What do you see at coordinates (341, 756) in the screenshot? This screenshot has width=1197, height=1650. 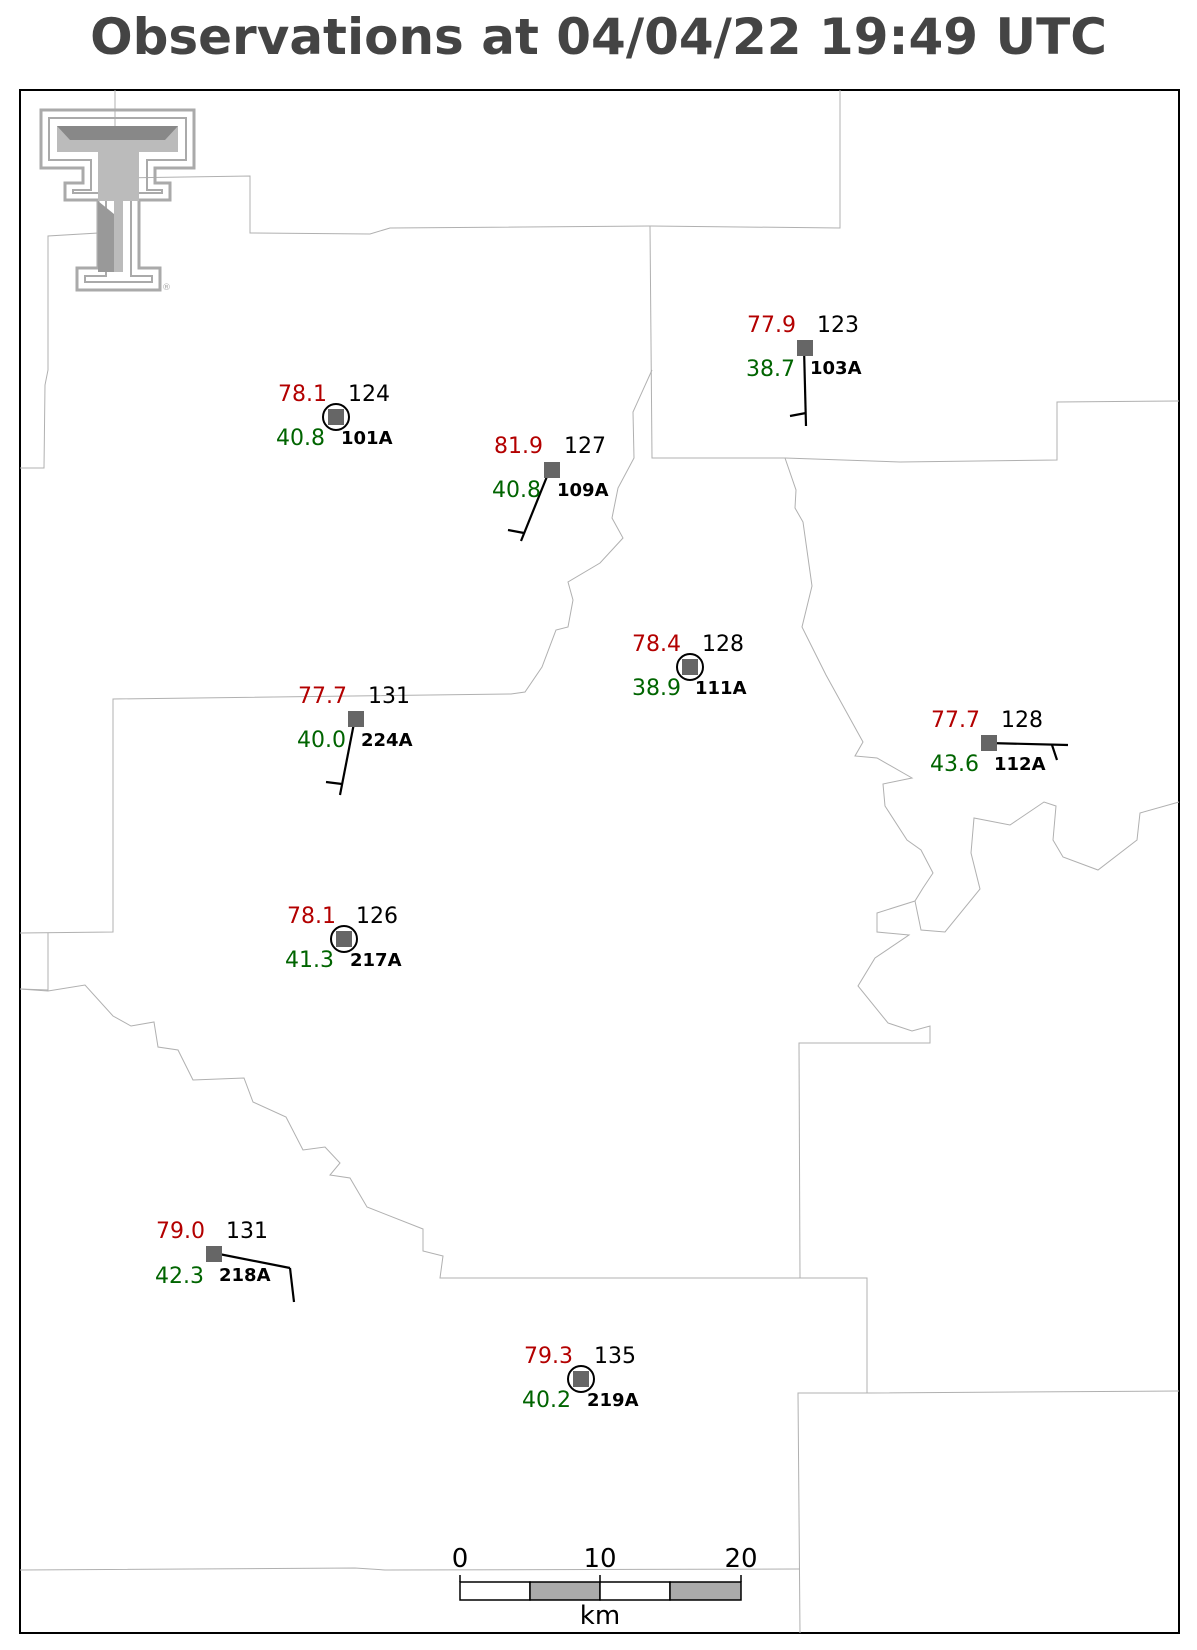 I see `wind-barb-224A` at bounding box center [341, 756].